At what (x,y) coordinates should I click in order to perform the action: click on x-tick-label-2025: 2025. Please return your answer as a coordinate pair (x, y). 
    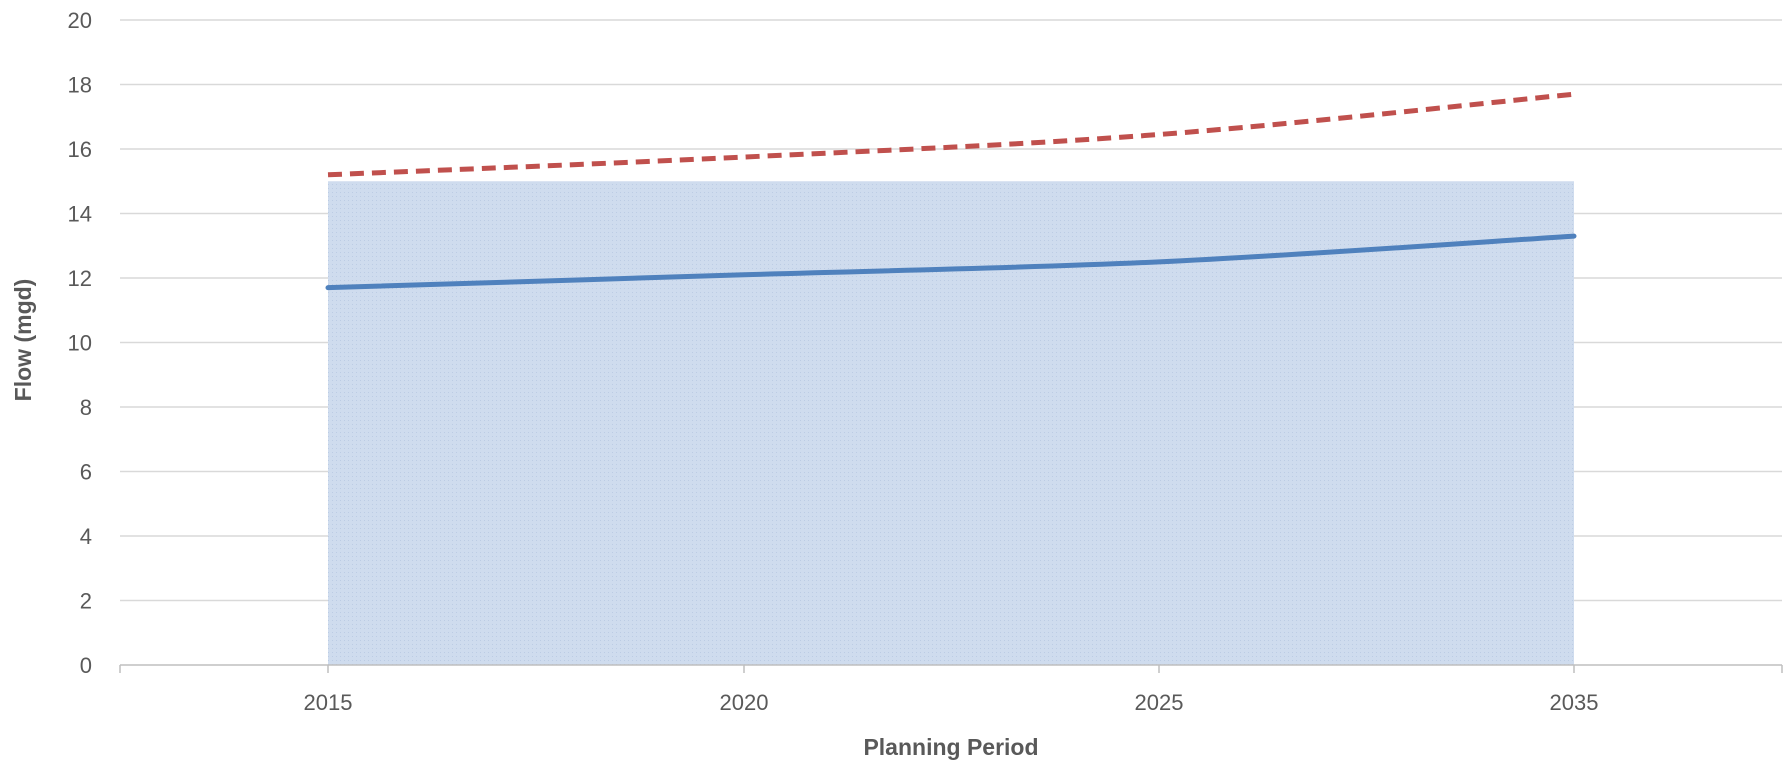
    Looking at the image, I should click on (1159, 702).